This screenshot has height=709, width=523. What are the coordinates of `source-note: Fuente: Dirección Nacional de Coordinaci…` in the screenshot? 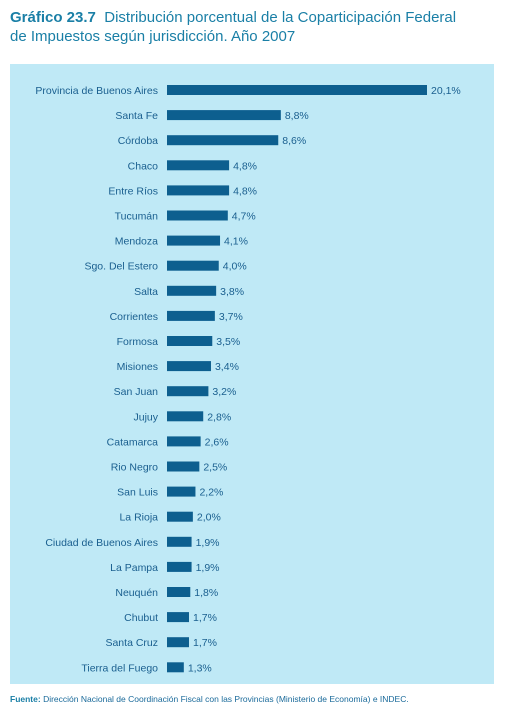 It's located at (209, 699).